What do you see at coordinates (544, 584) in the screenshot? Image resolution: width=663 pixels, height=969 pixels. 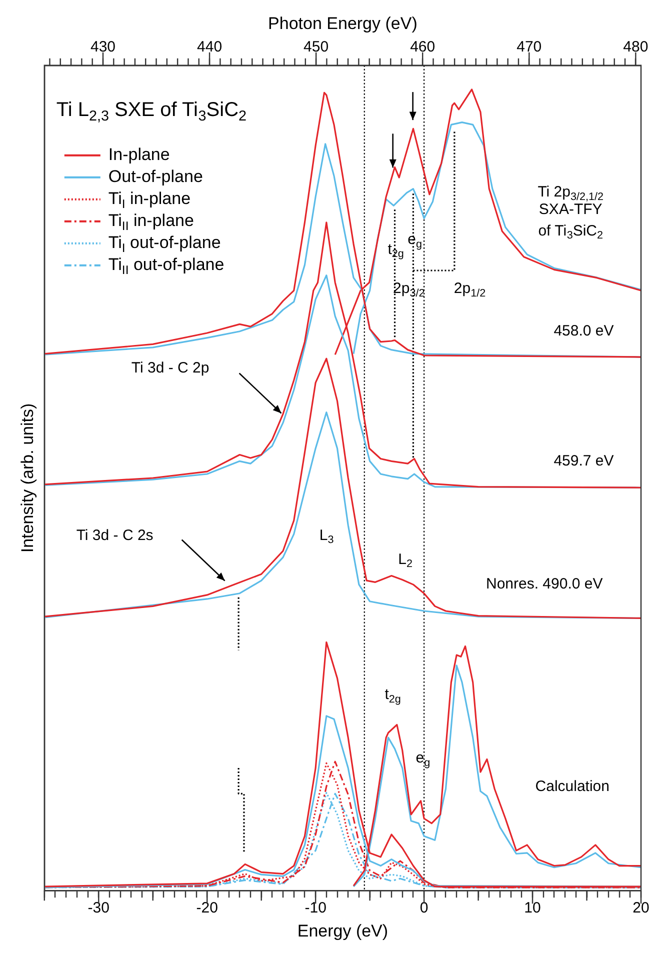 I see `annotation: Nonres. 490.0 eV` at bounding box center [544, 584].